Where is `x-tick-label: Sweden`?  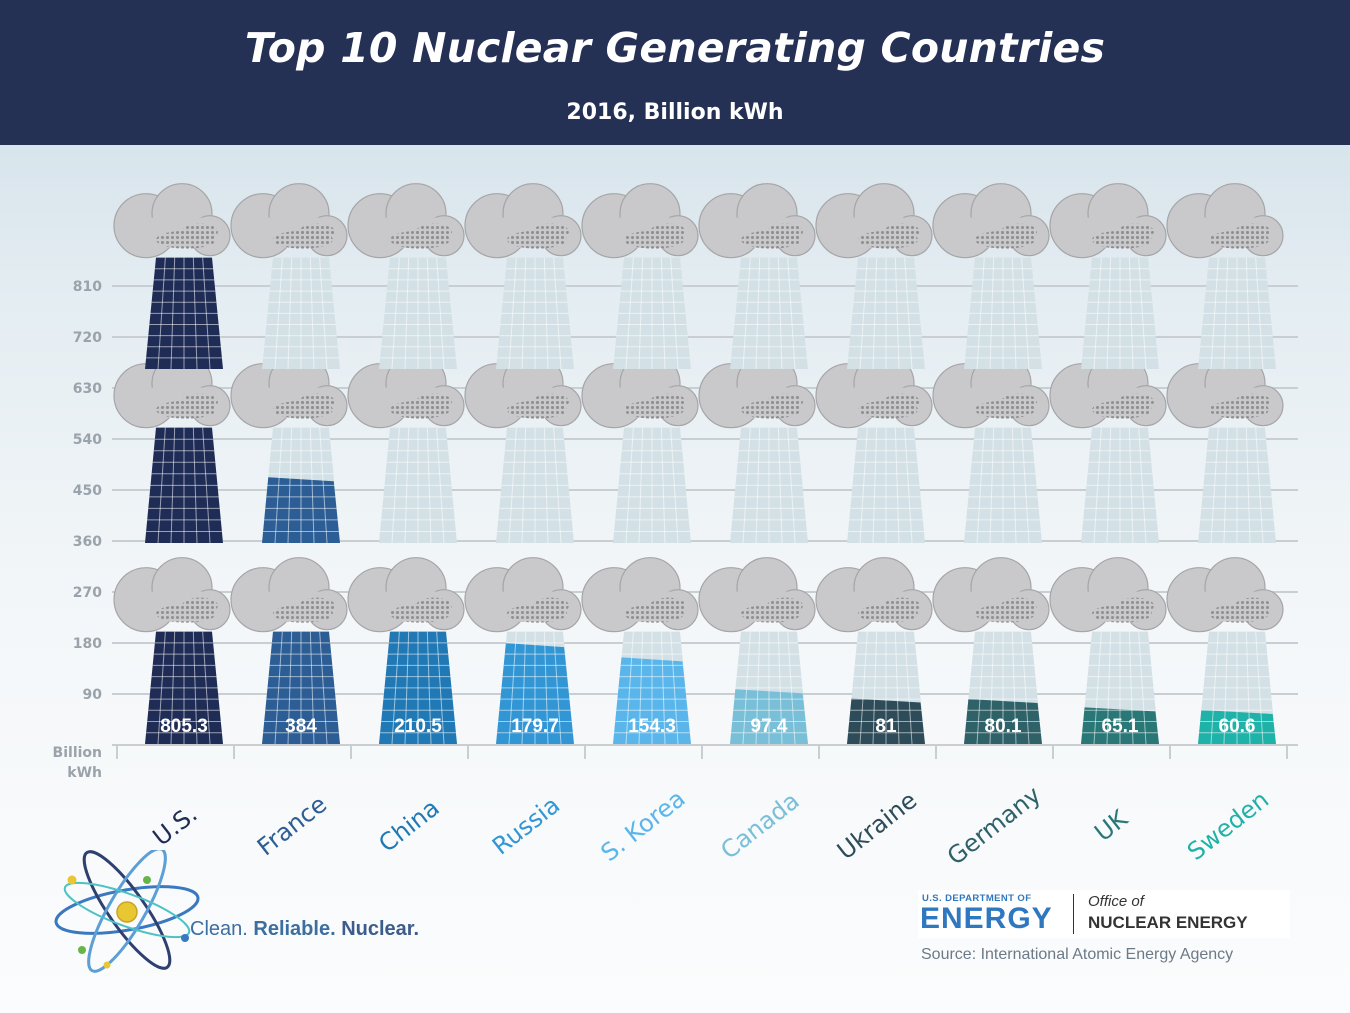
x-tick-label: Sweden is located at coordinates (1228, 825).